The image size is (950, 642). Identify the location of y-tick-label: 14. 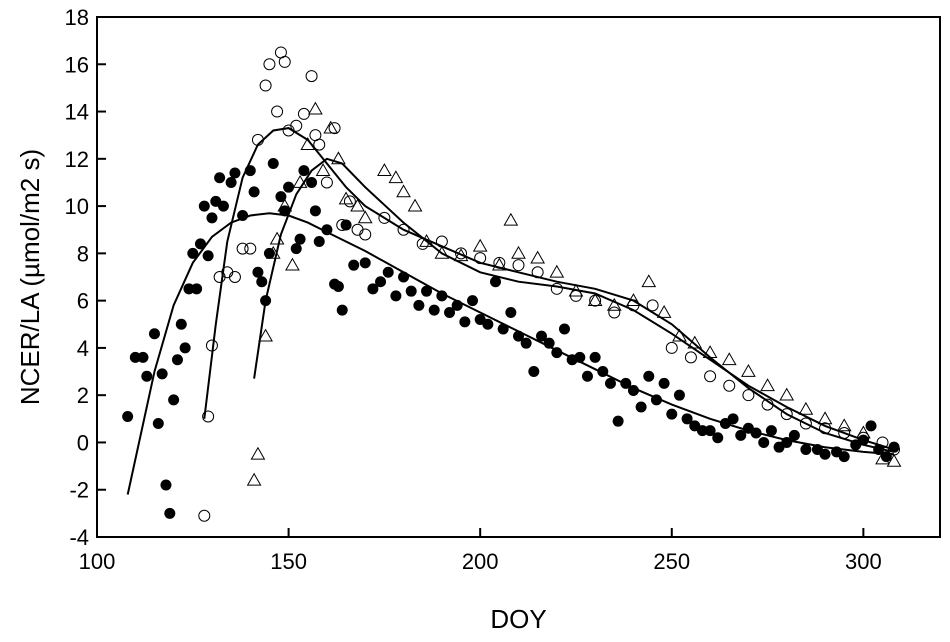
(77, 112).